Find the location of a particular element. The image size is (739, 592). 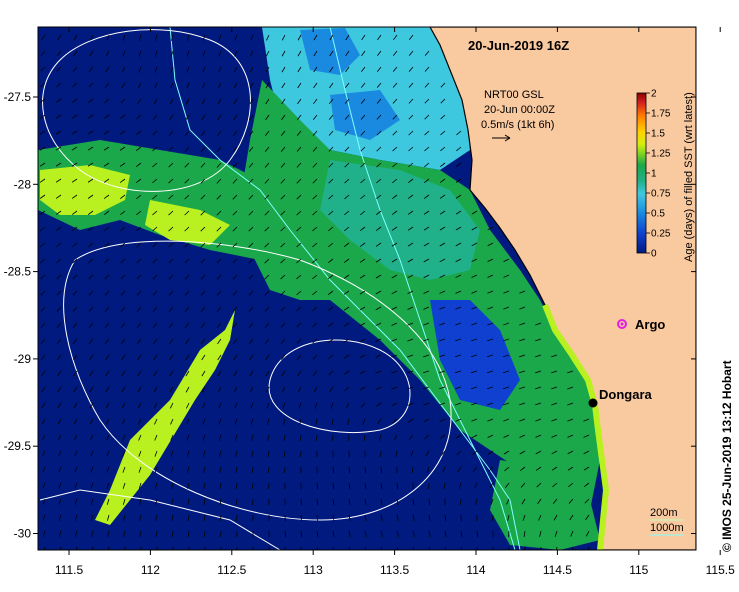

sst-region-teal is located at coordinates (400, 220).